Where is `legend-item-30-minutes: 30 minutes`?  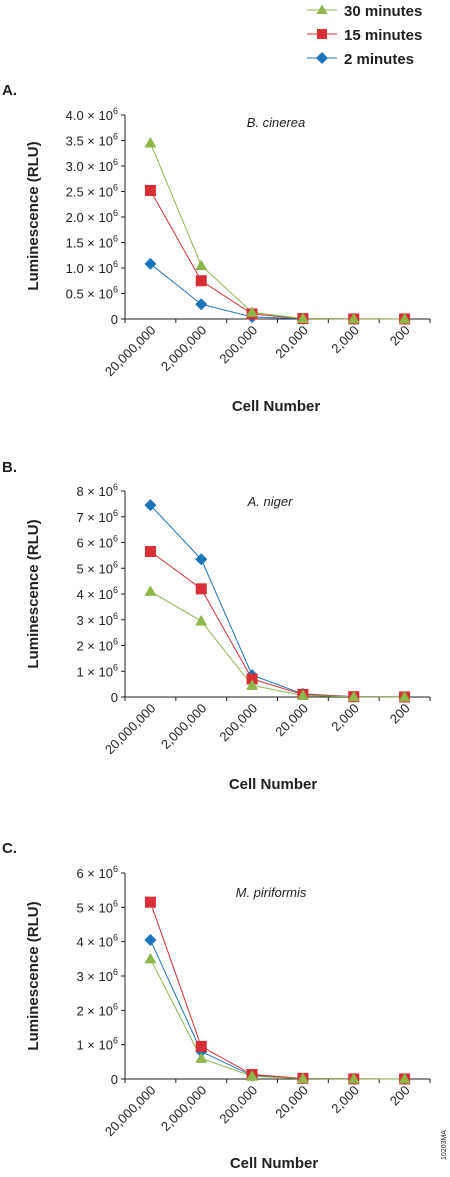
legend-item-30-minutes: 30 minutes is located at coordinates (364, 11).